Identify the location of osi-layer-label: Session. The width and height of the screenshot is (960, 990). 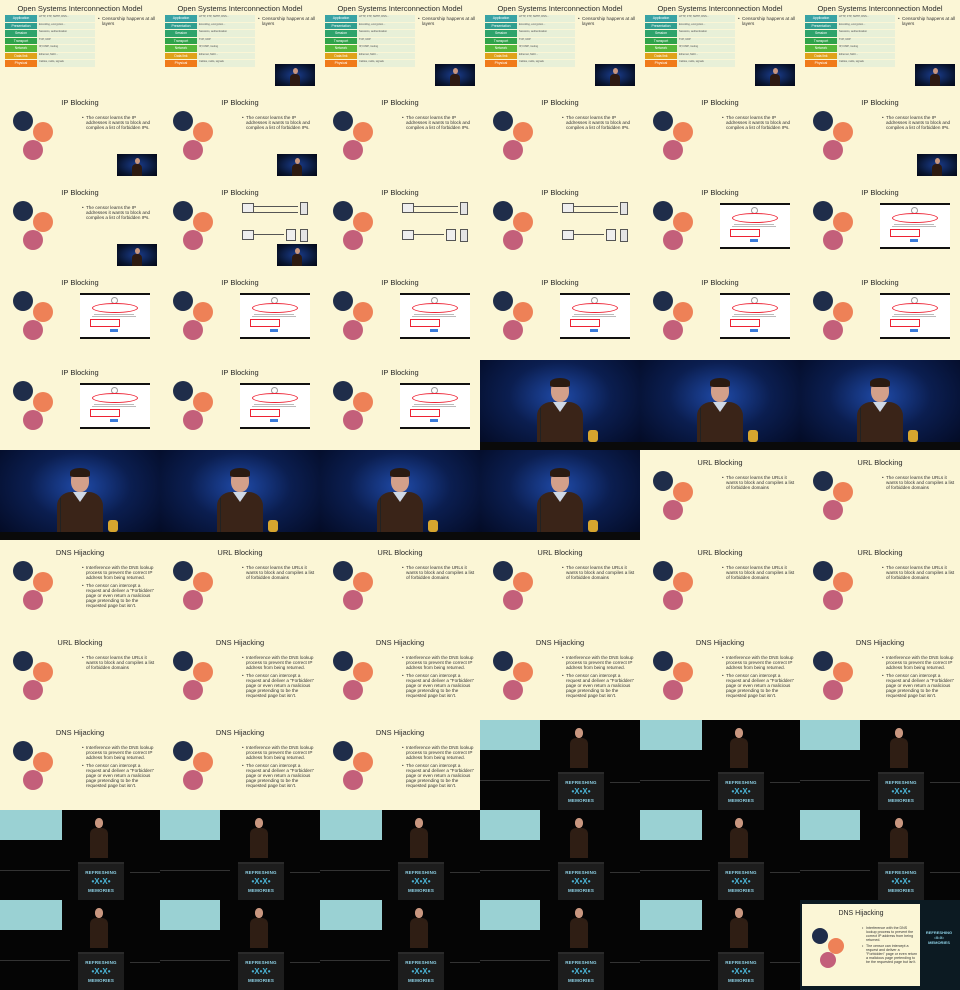
(661, 33).